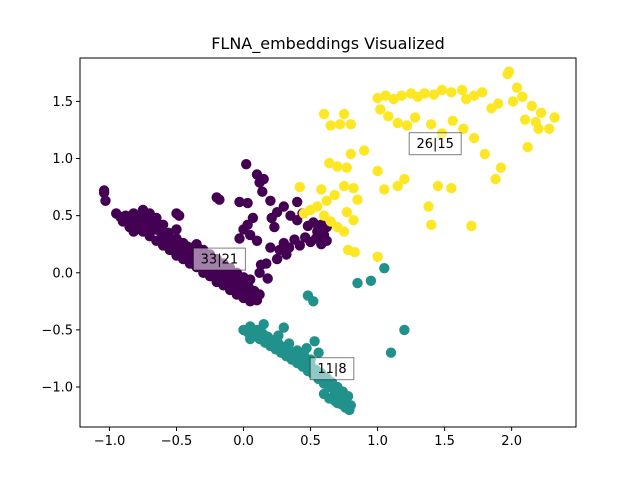  I want to click on cluster-annotation: 26|15, so click(435, 144).